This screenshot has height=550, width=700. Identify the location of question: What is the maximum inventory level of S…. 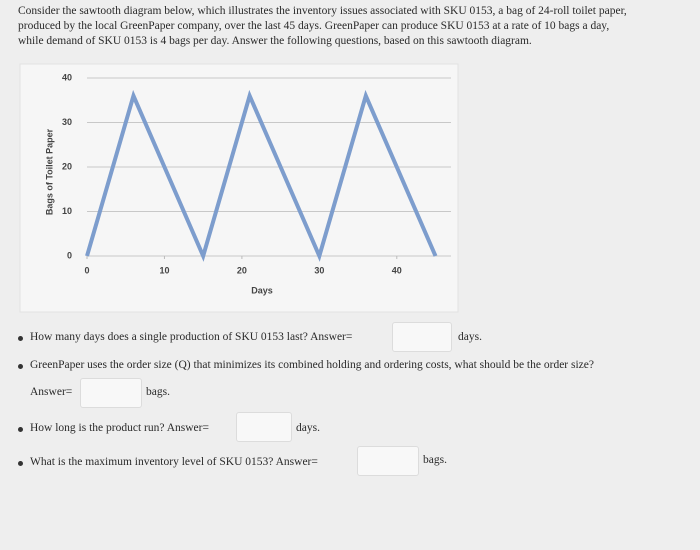
(174, 462).